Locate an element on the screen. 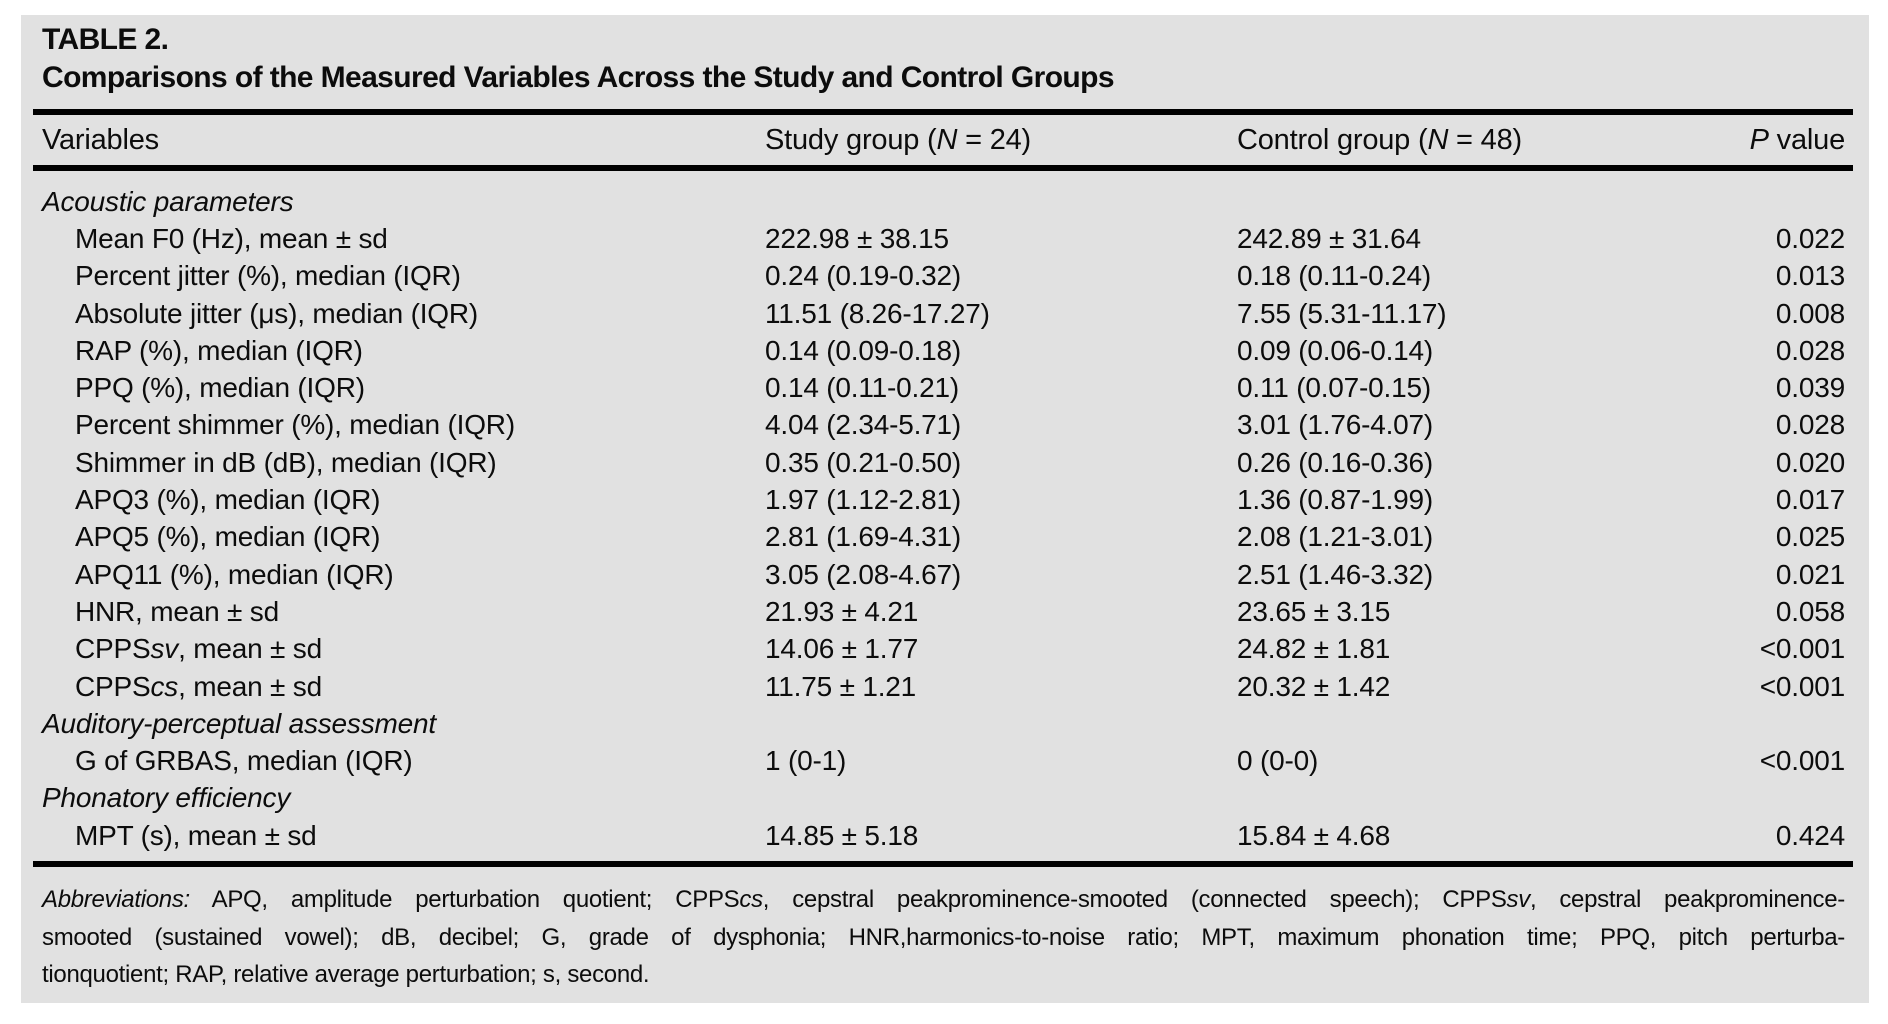  p-value: 0.424 is located at coordinates (1810, 835).